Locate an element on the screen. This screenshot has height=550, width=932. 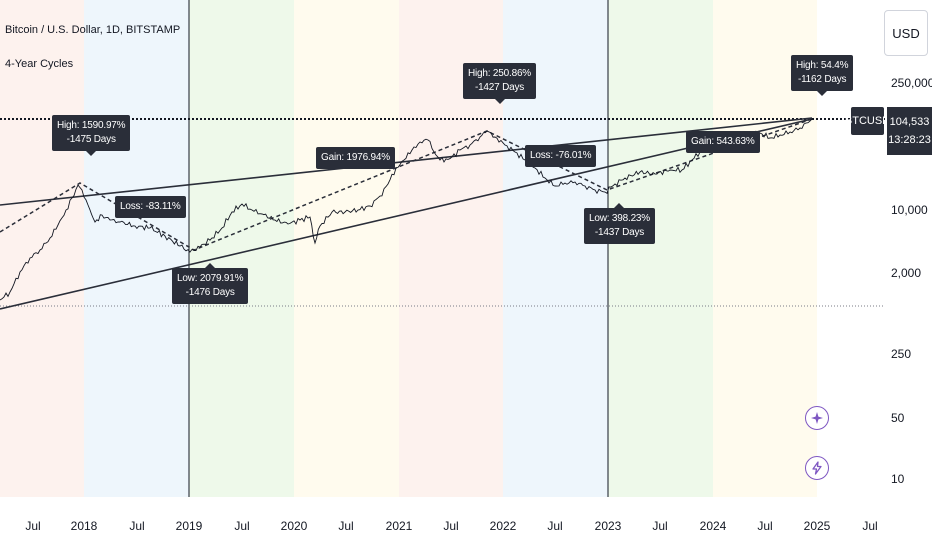
last-price: 104,533 is located at coordinates (909, 122).